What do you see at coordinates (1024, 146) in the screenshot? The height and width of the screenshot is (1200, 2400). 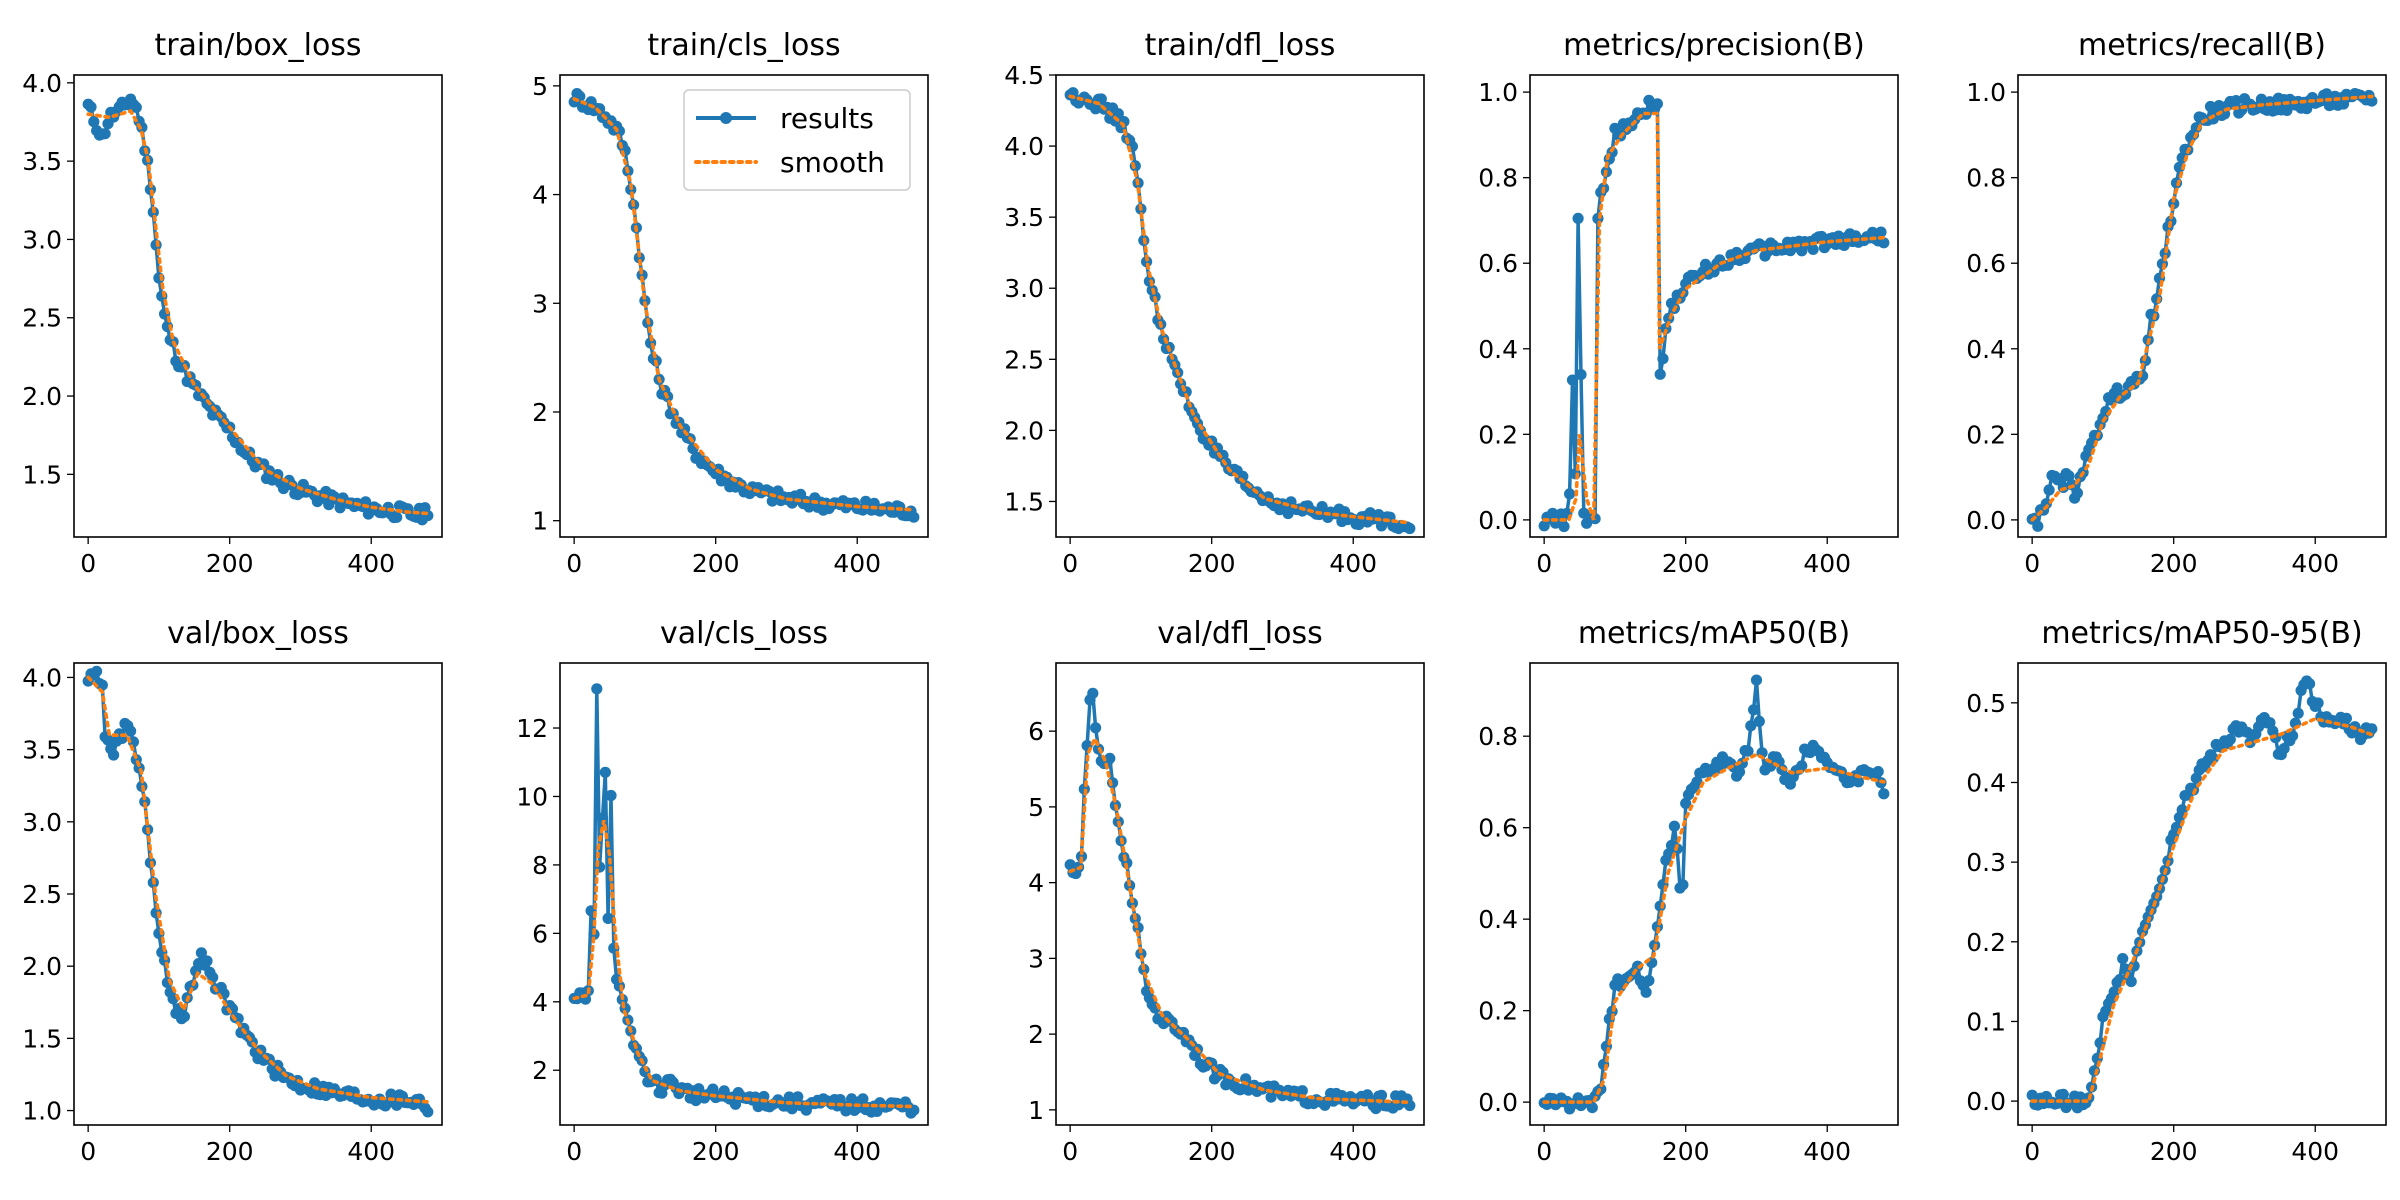 I see `train-dfl-loss-ytick-label: 4.0` at bounding box center [1024, 146].